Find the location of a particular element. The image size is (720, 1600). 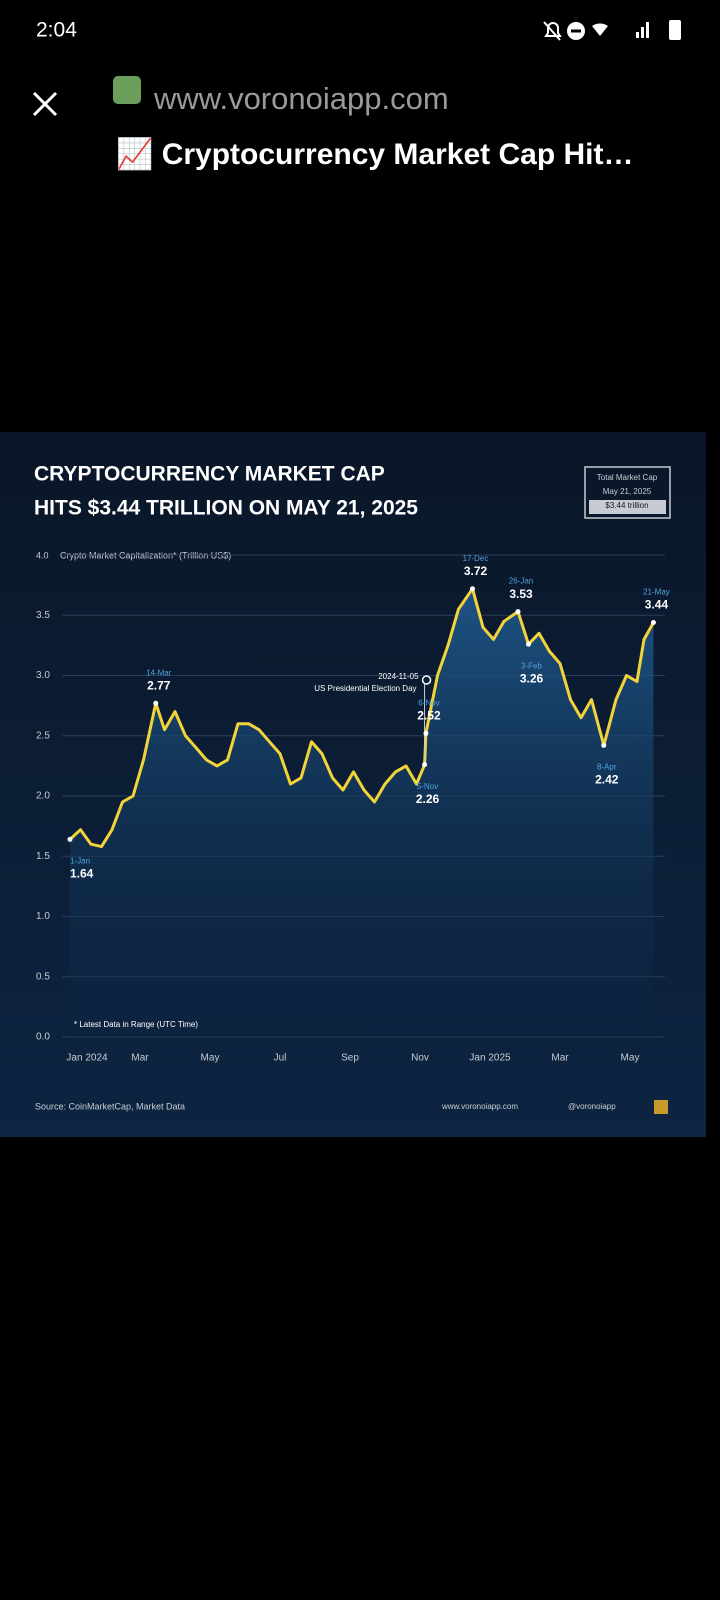

chart-title: CRYPTOCURRENCY MARKET CAP is located at coordinates (209, 474).